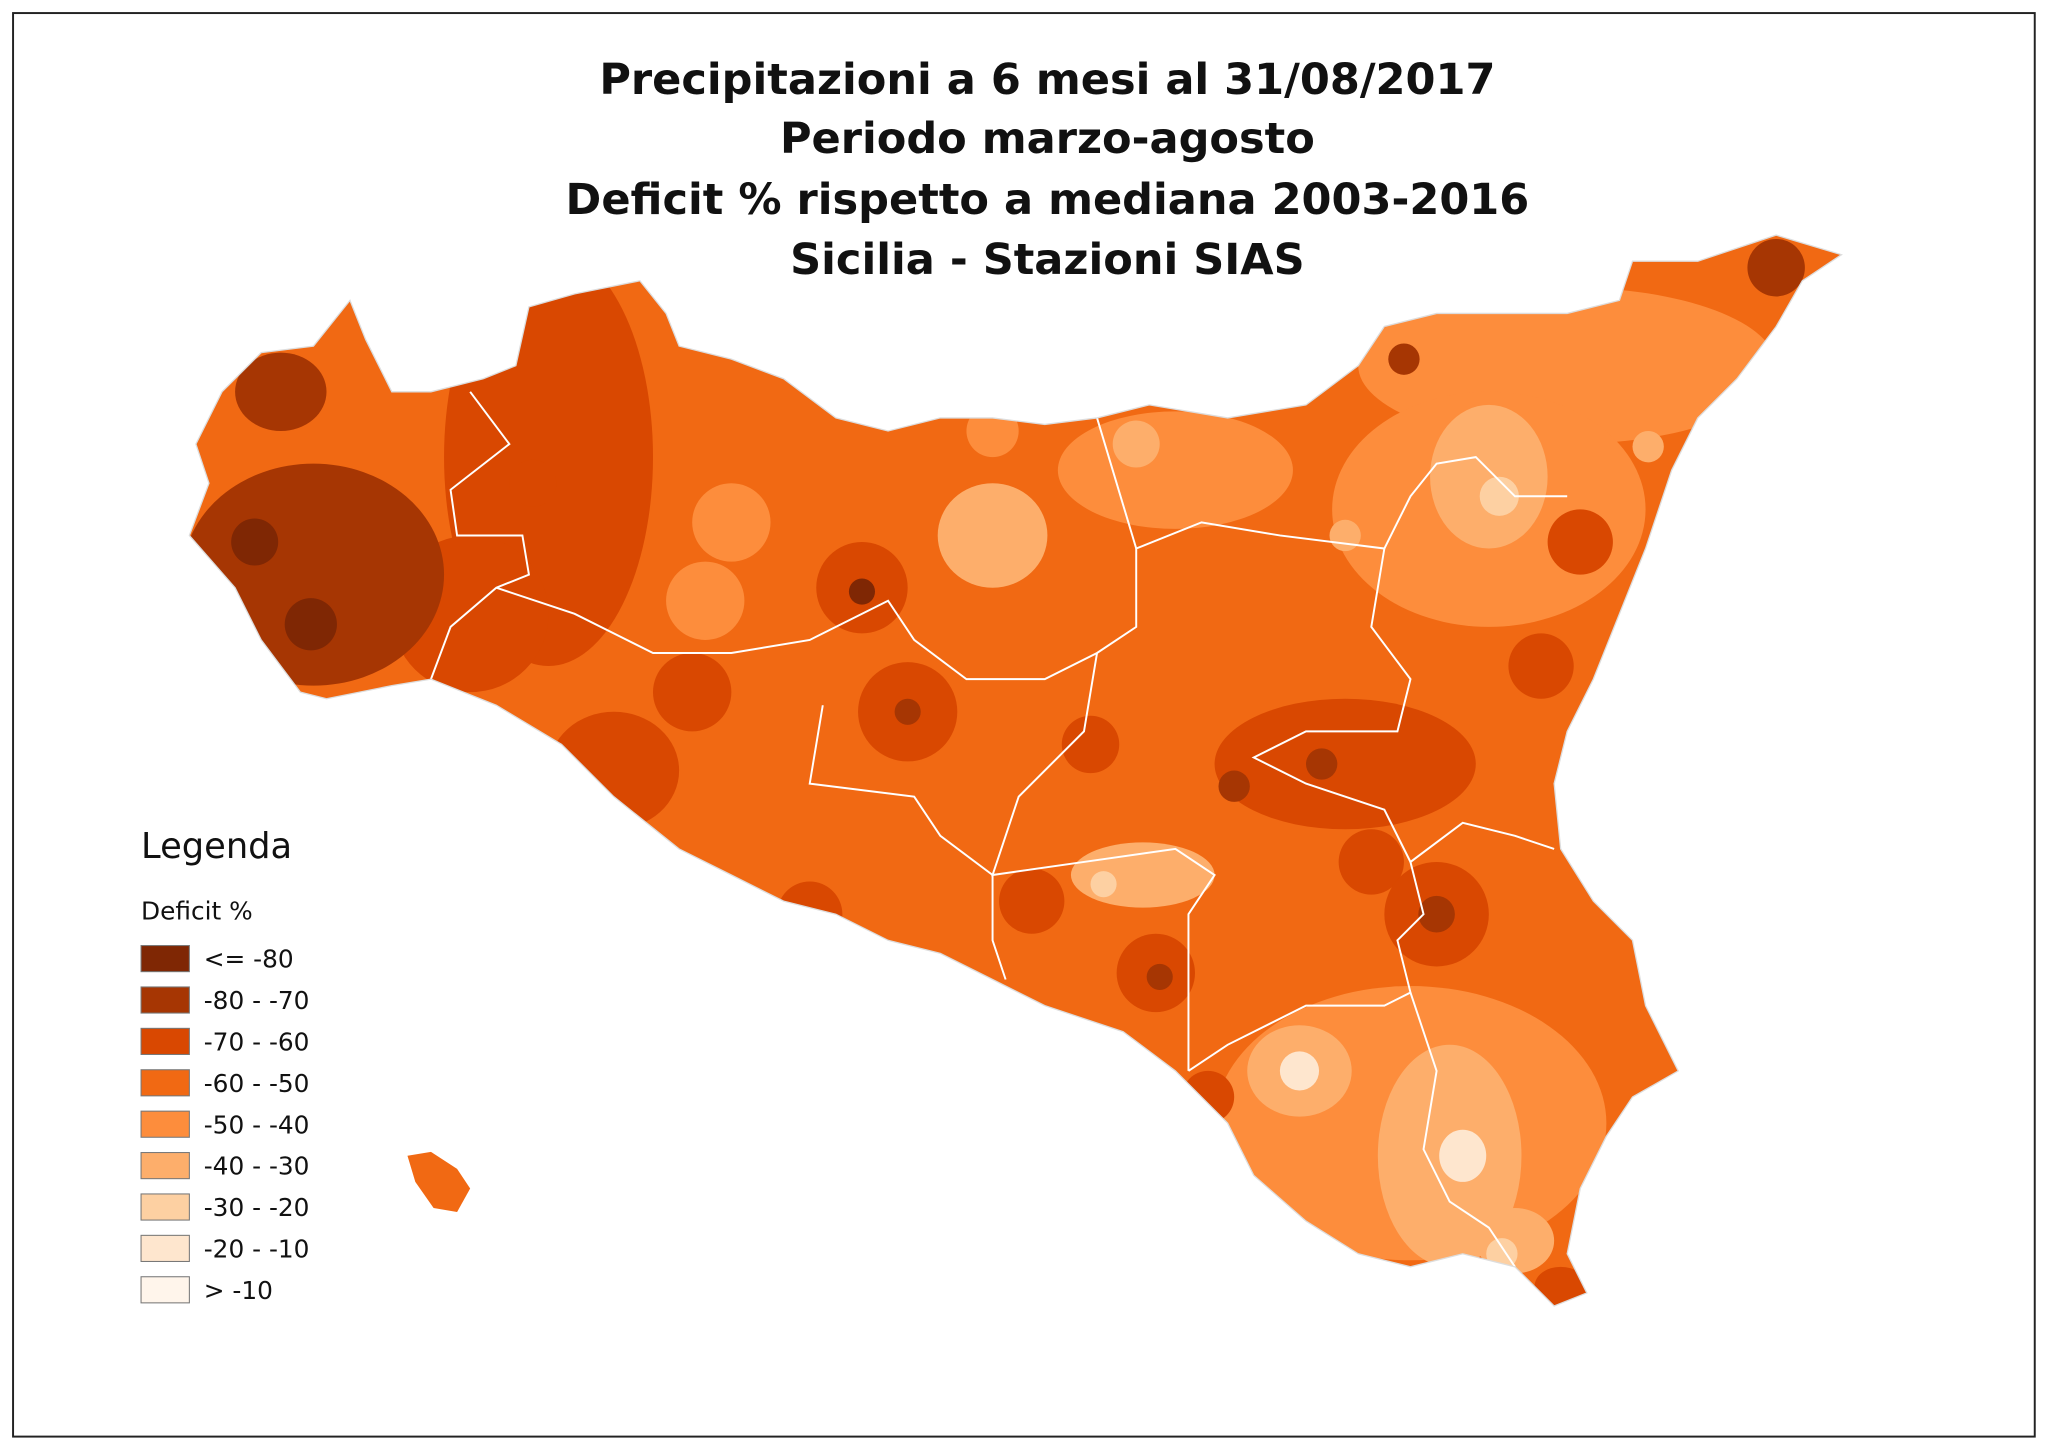 The width and height of the screenshot is (2048, 1448). Describe the element at coordinates (439, 1181) in the screenshot. I see `island` at that location.